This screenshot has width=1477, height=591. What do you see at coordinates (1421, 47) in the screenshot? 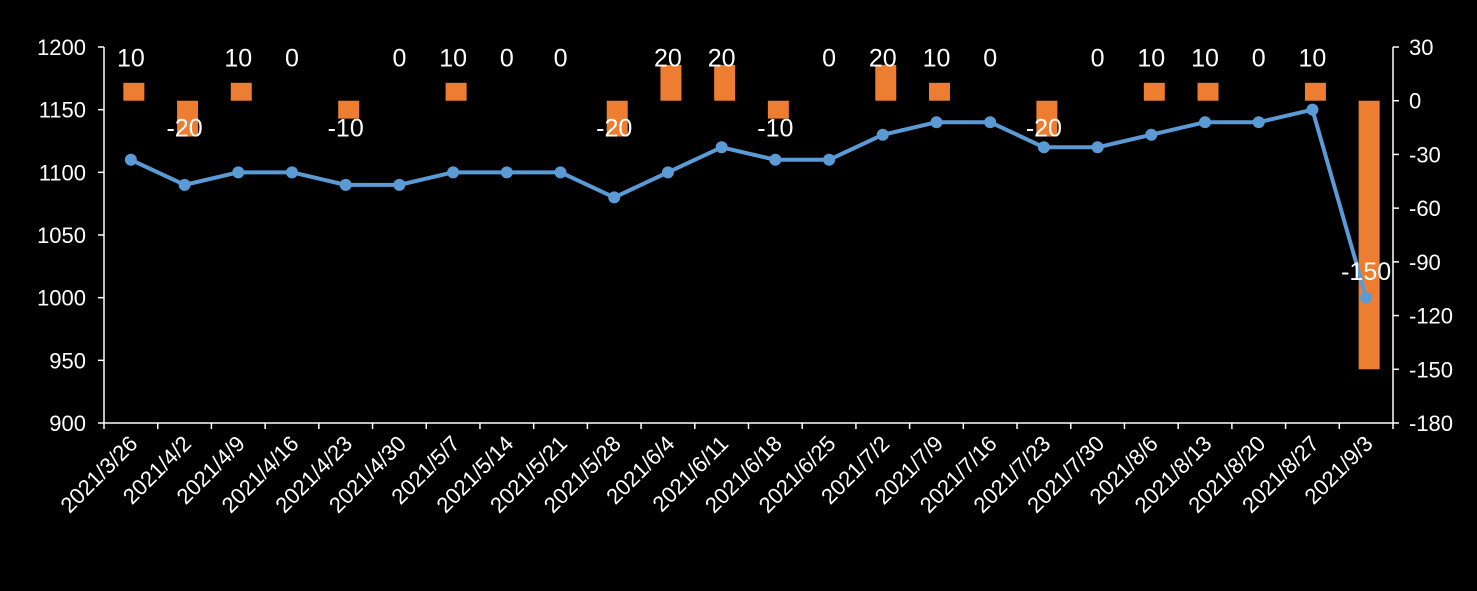
I see `right-tick-label: 30` at bounding box center [1421, 47].